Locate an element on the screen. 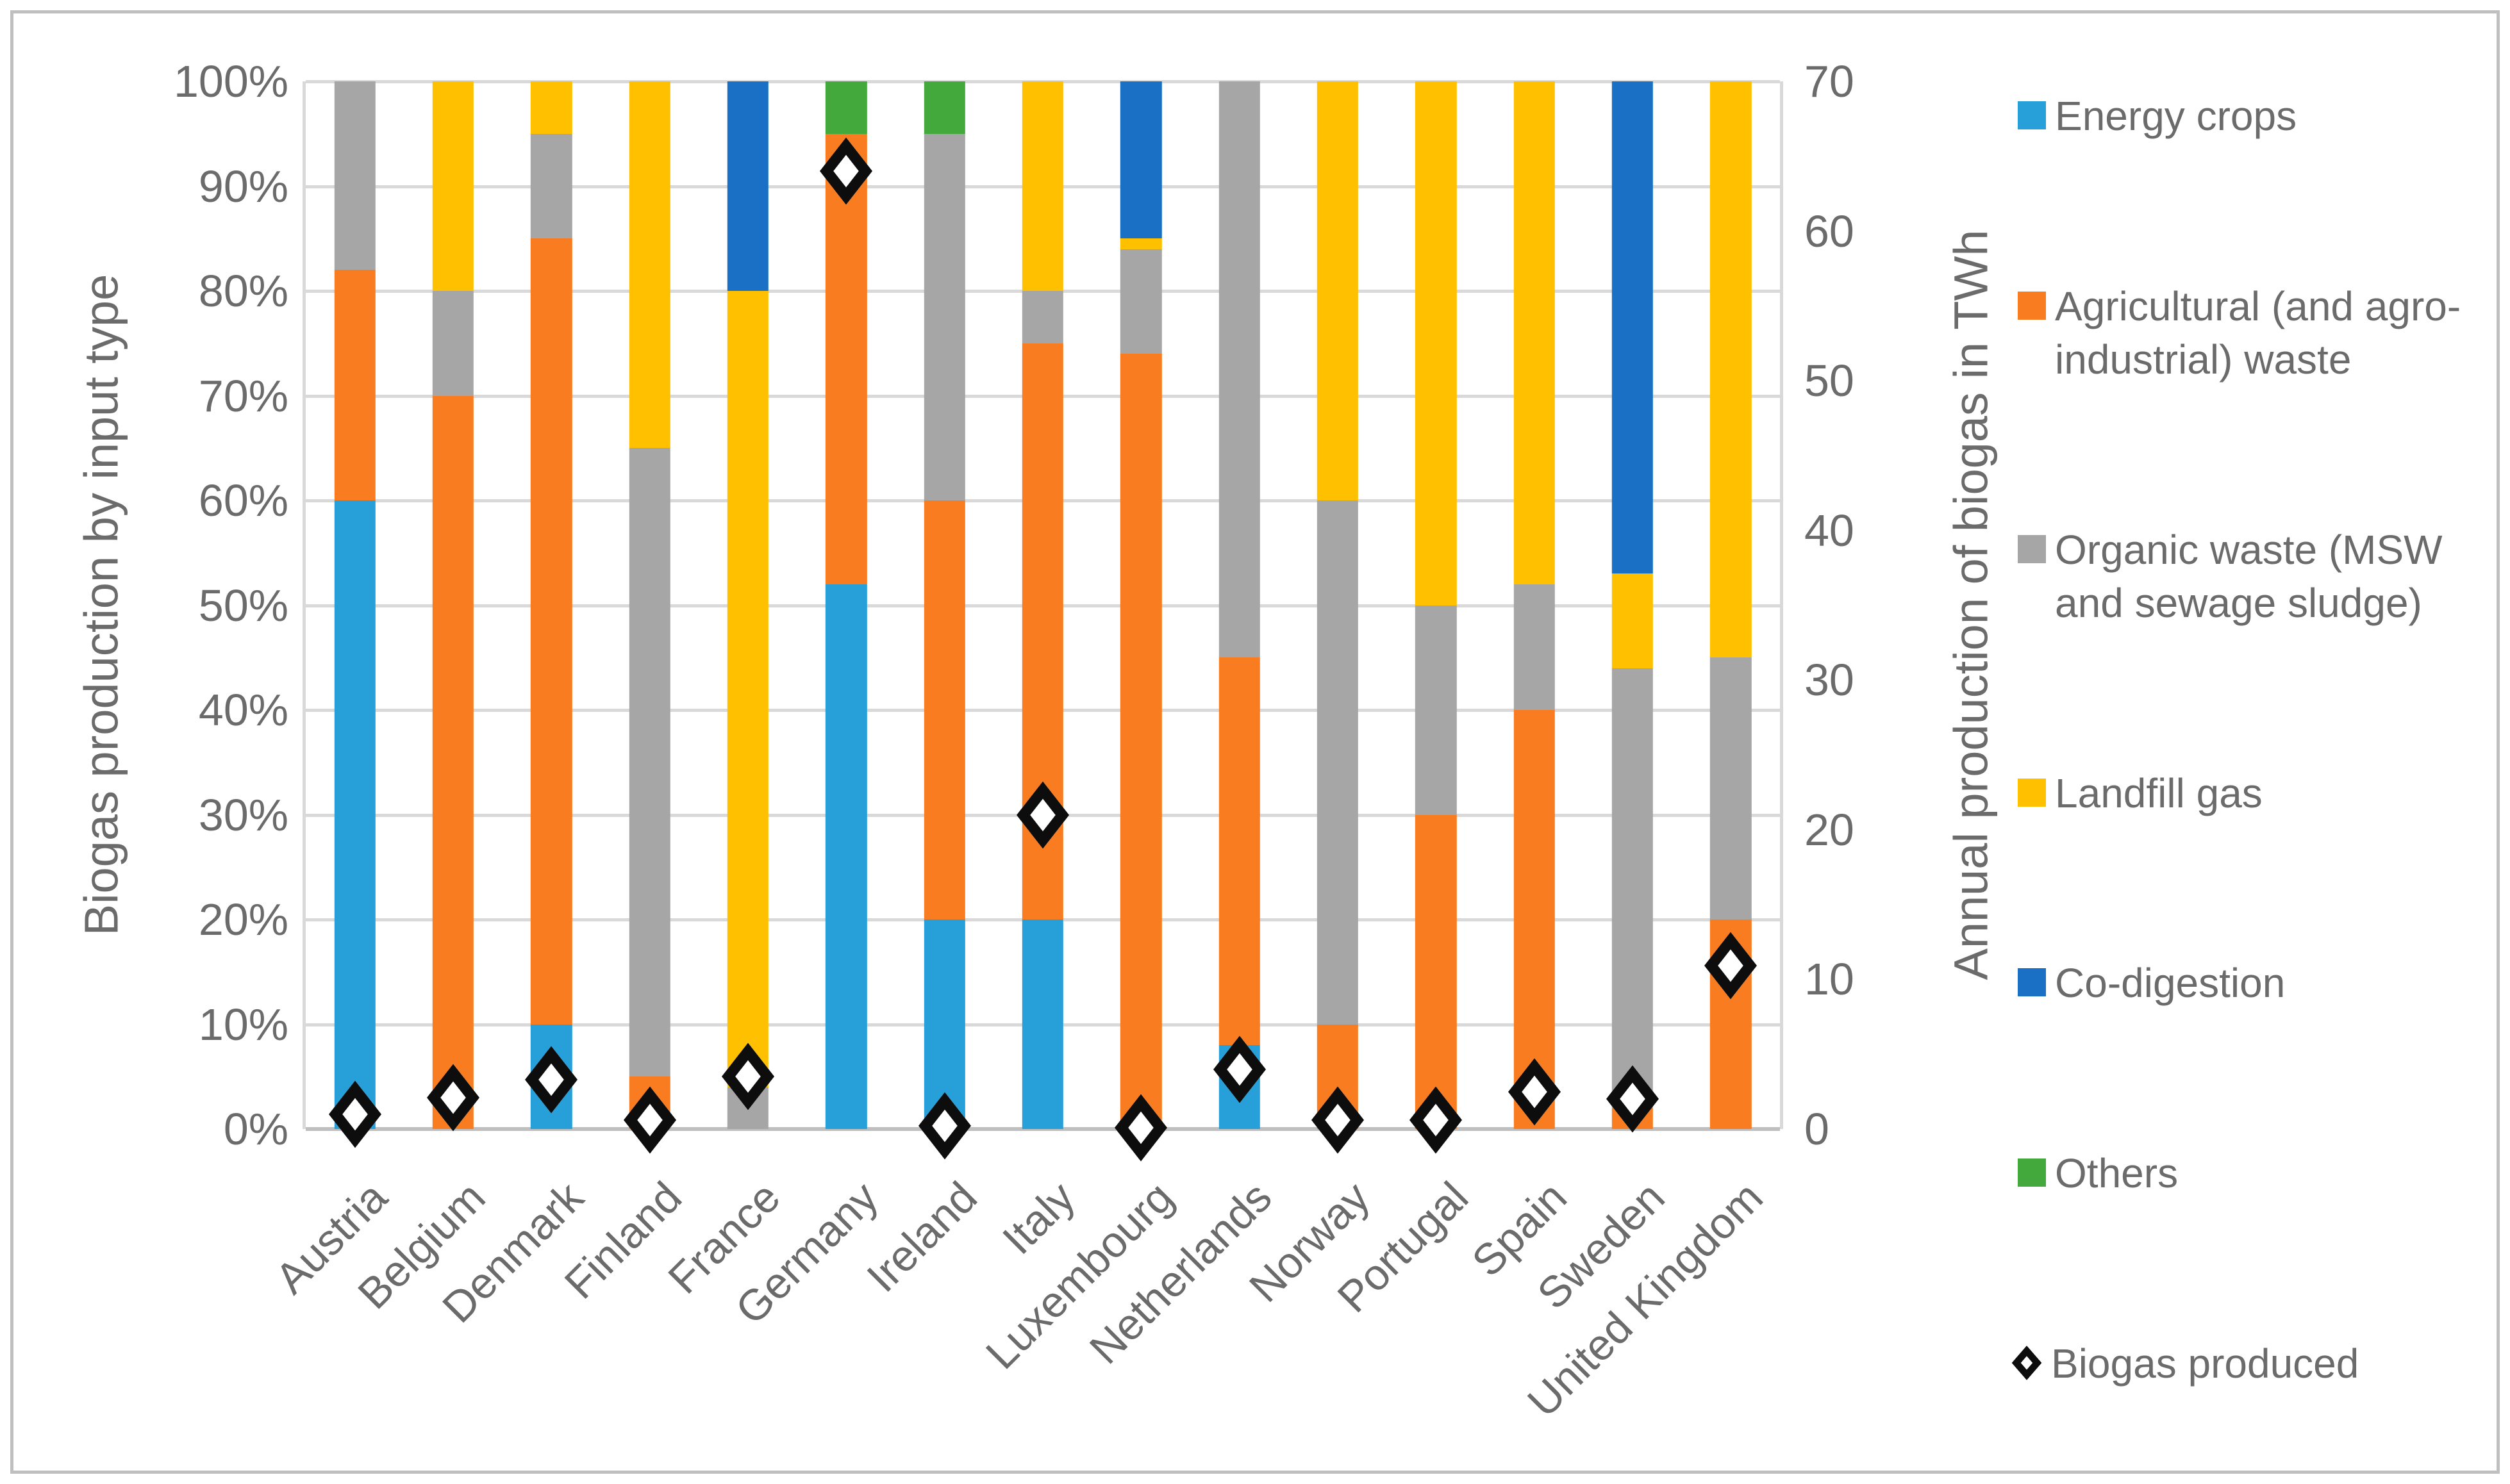 This screenshot has width=2510, height=1484. legend-label: Others is located at coordinates (2117, 1173).